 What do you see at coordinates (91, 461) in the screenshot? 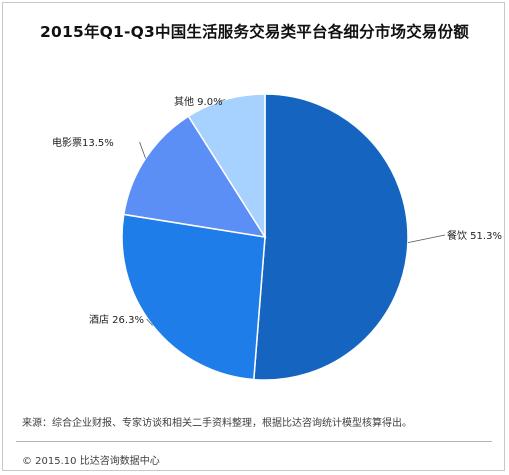
I see `copyright-text: © 2015.10 比达咨询数据中心` at bounding box center [91, 461].